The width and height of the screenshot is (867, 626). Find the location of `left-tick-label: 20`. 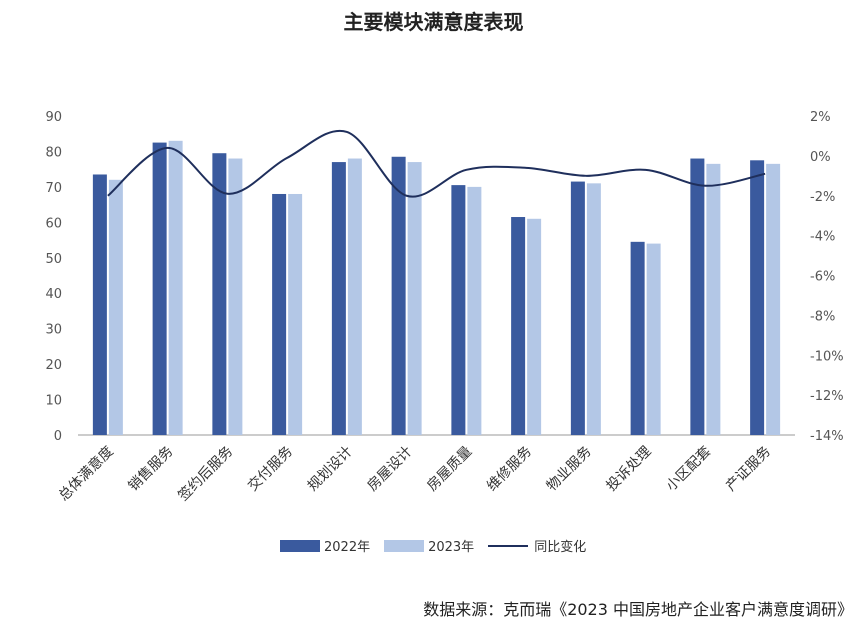

left-tick-label: 20 is located at coordinates (53, 365).